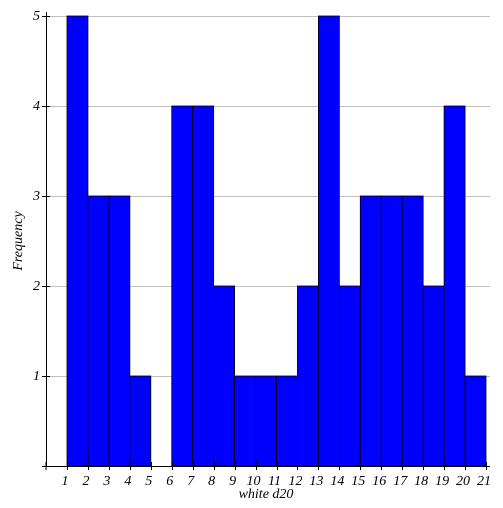 This screenshot has height=508, width=503. What do you see at coordinates (316, 481) in the screenshot?
I see `x-tick-label-13: 13` at bounding box center [316, 481].